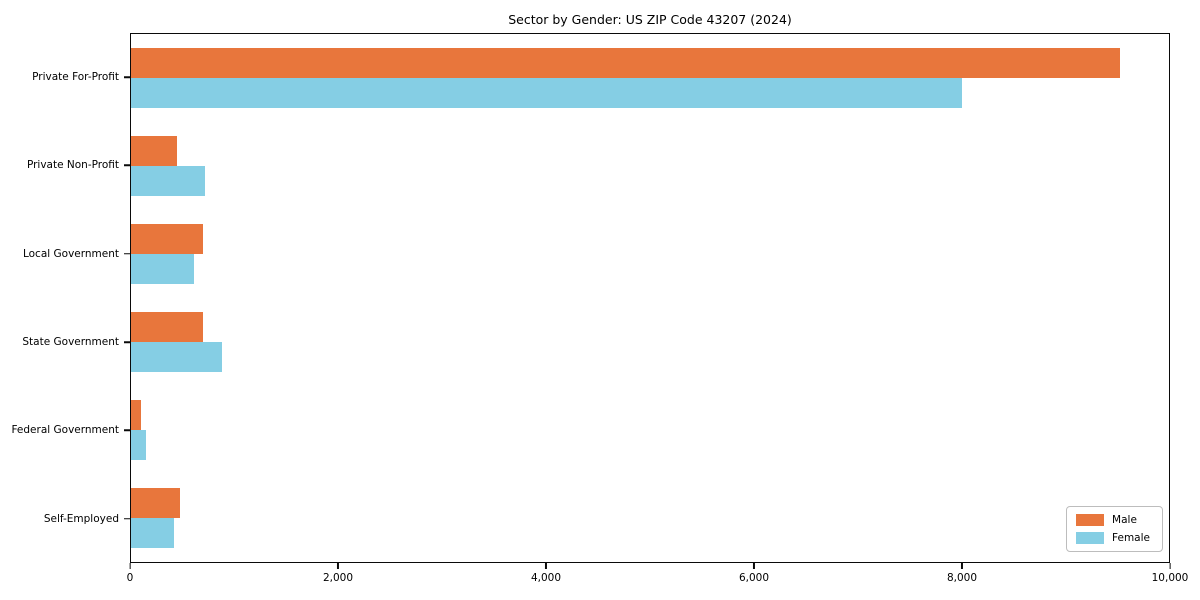 The height and width of the screenshot is (600, 1200). I want to click on x-axis: 0 2,000 4,000 6,000 8,000 10,000, so click(657, 579).